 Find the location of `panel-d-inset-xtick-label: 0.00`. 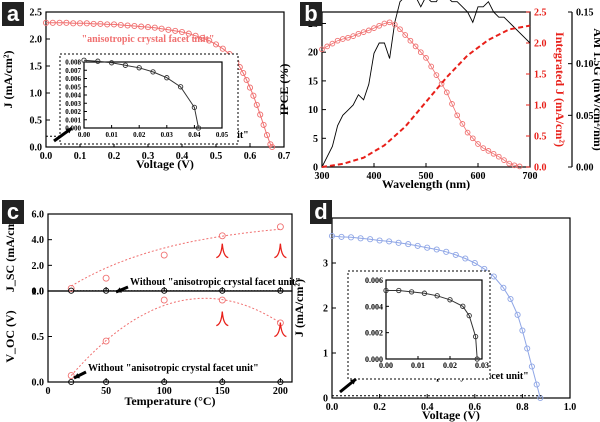

panel-d-inset-xtick-label: 0.00 is located at coordinates (386, 365).